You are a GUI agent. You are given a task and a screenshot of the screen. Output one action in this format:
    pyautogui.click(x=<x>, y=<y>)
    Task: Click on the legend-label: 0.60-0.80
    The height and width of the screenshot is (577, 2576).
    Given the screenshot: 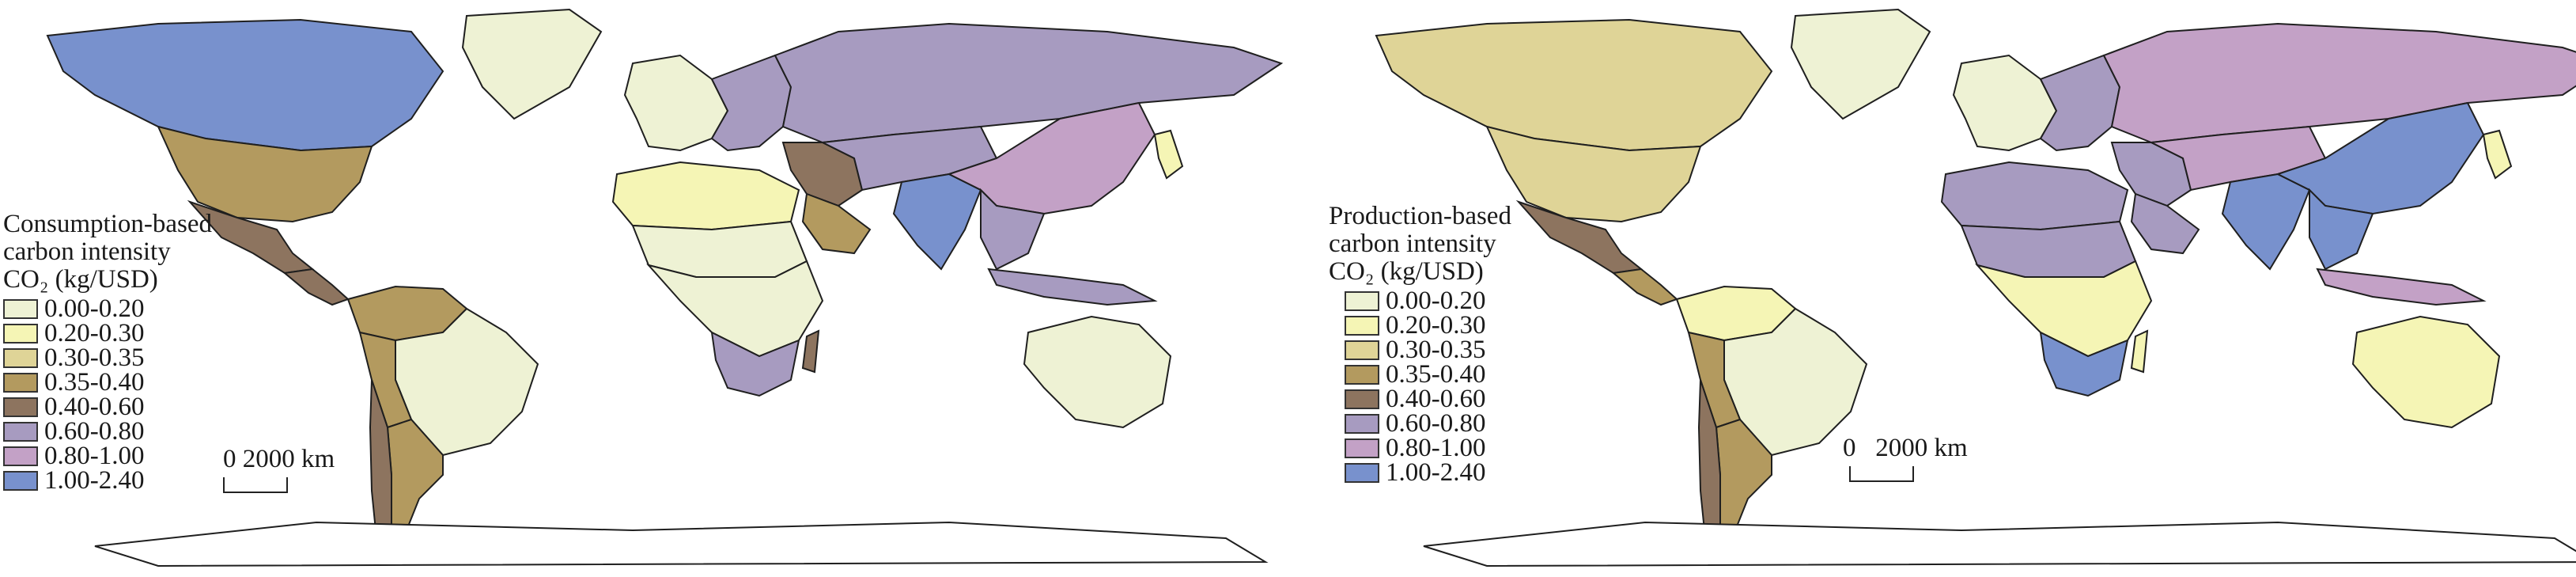 What is the action you would take?
    pyautogui.click(x=1436, y=424)
    